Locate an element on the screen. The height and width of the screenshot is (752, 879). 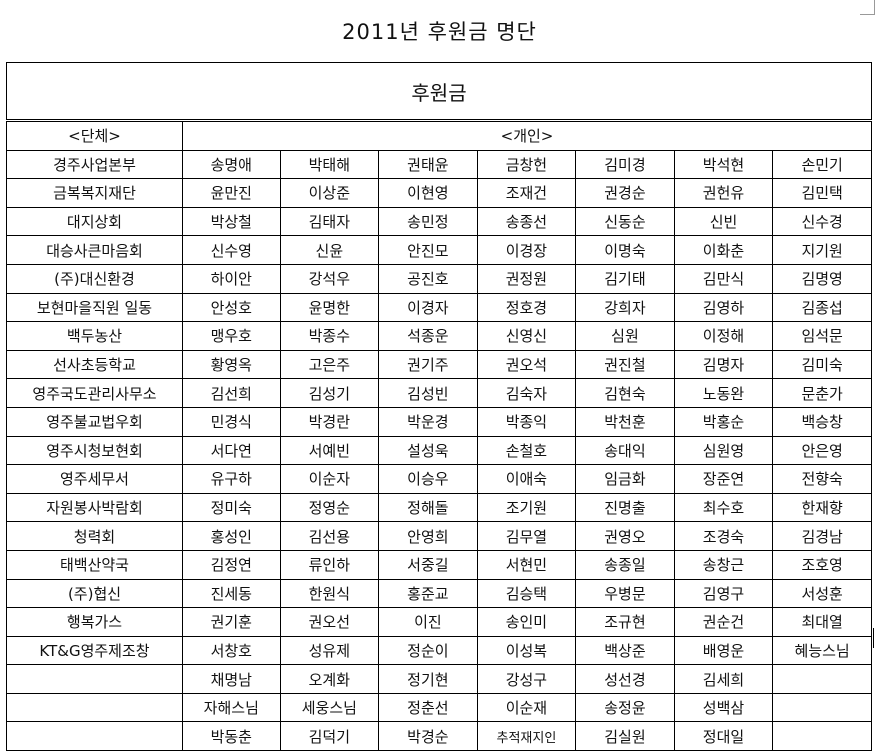
person-name-cell: 임석문 is located at coordinates (822, 336).